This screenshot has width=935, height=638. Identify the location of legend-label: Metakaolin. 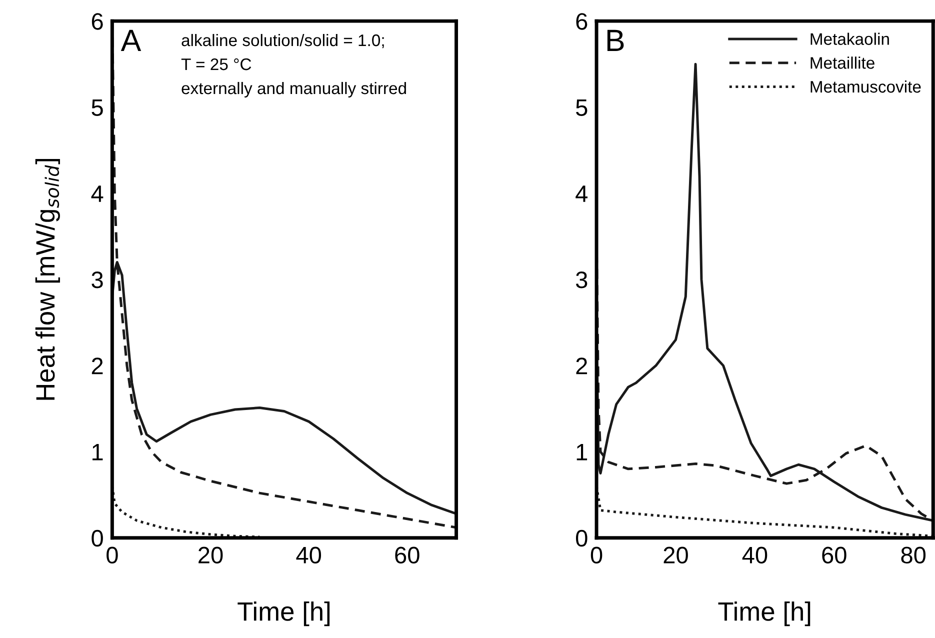
(849, 38).